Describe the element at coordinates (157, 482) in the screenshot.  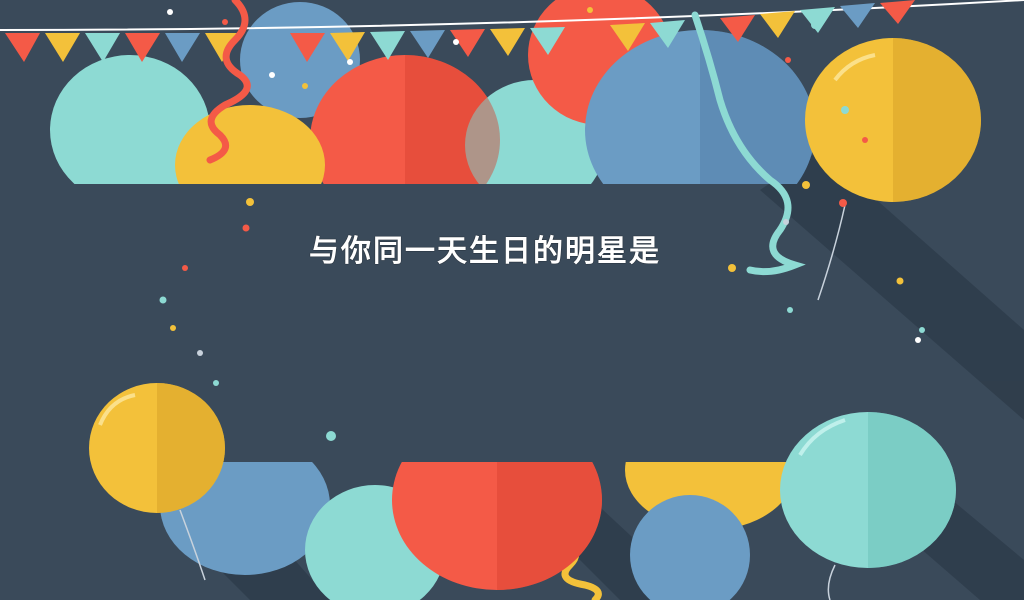
I see `left-yellow-balloon` at that location.